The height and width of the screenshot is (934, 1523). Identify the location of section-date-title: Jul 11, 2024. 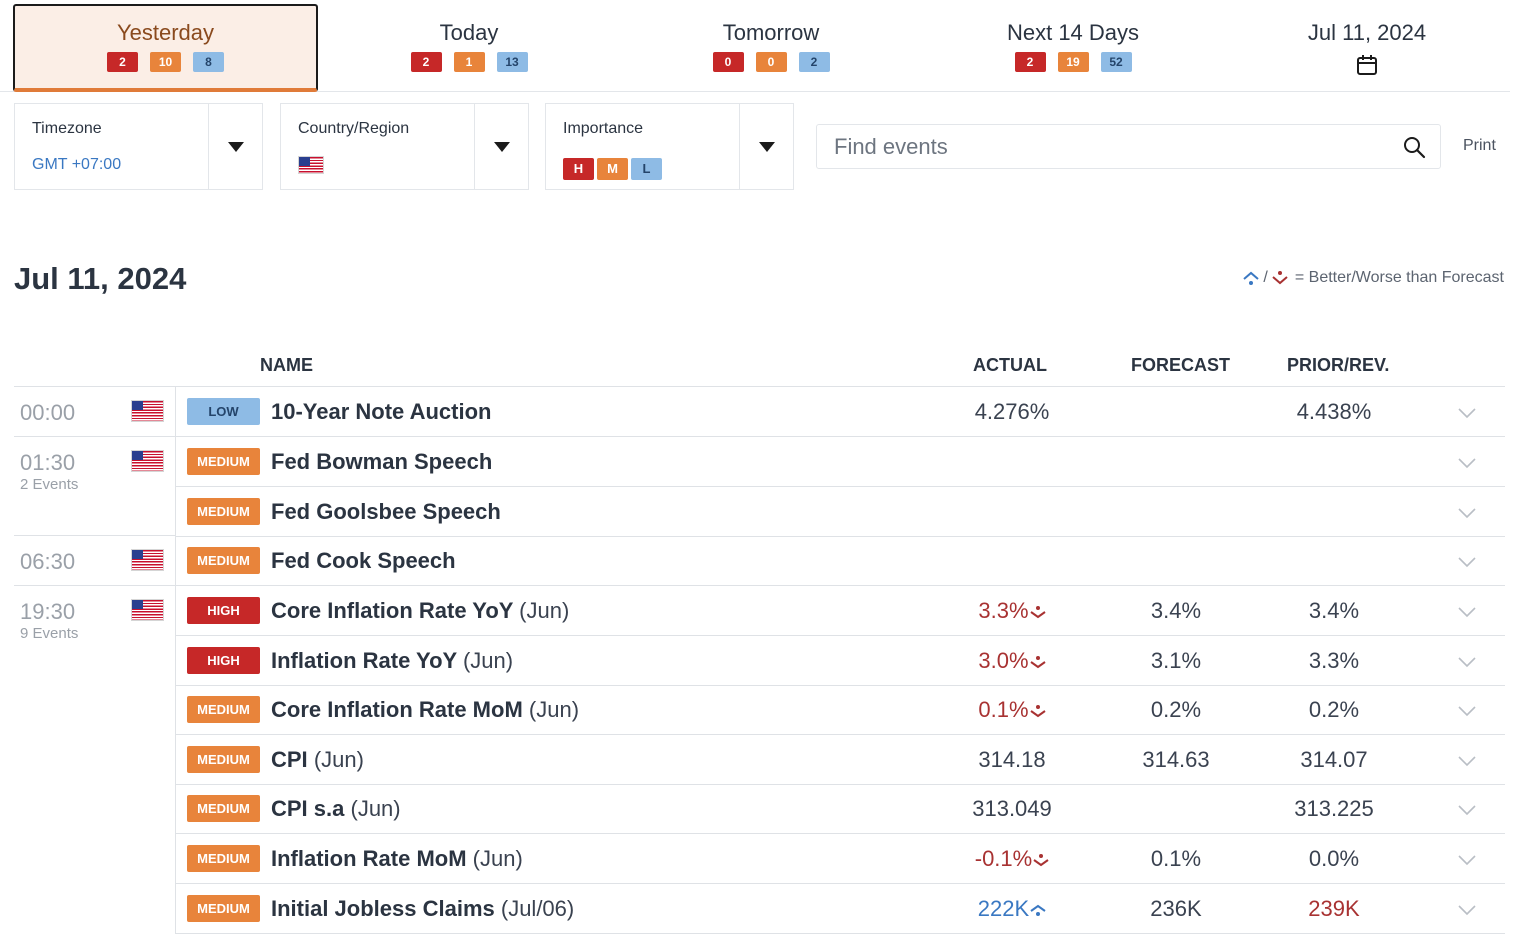
(100, 278).